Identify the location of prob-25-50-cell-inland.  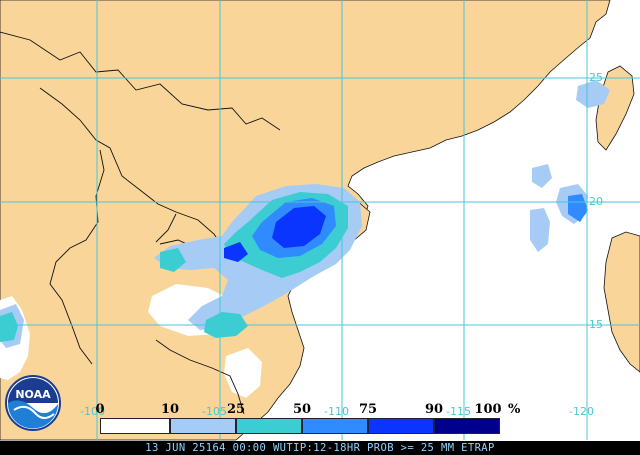
(173, 260).